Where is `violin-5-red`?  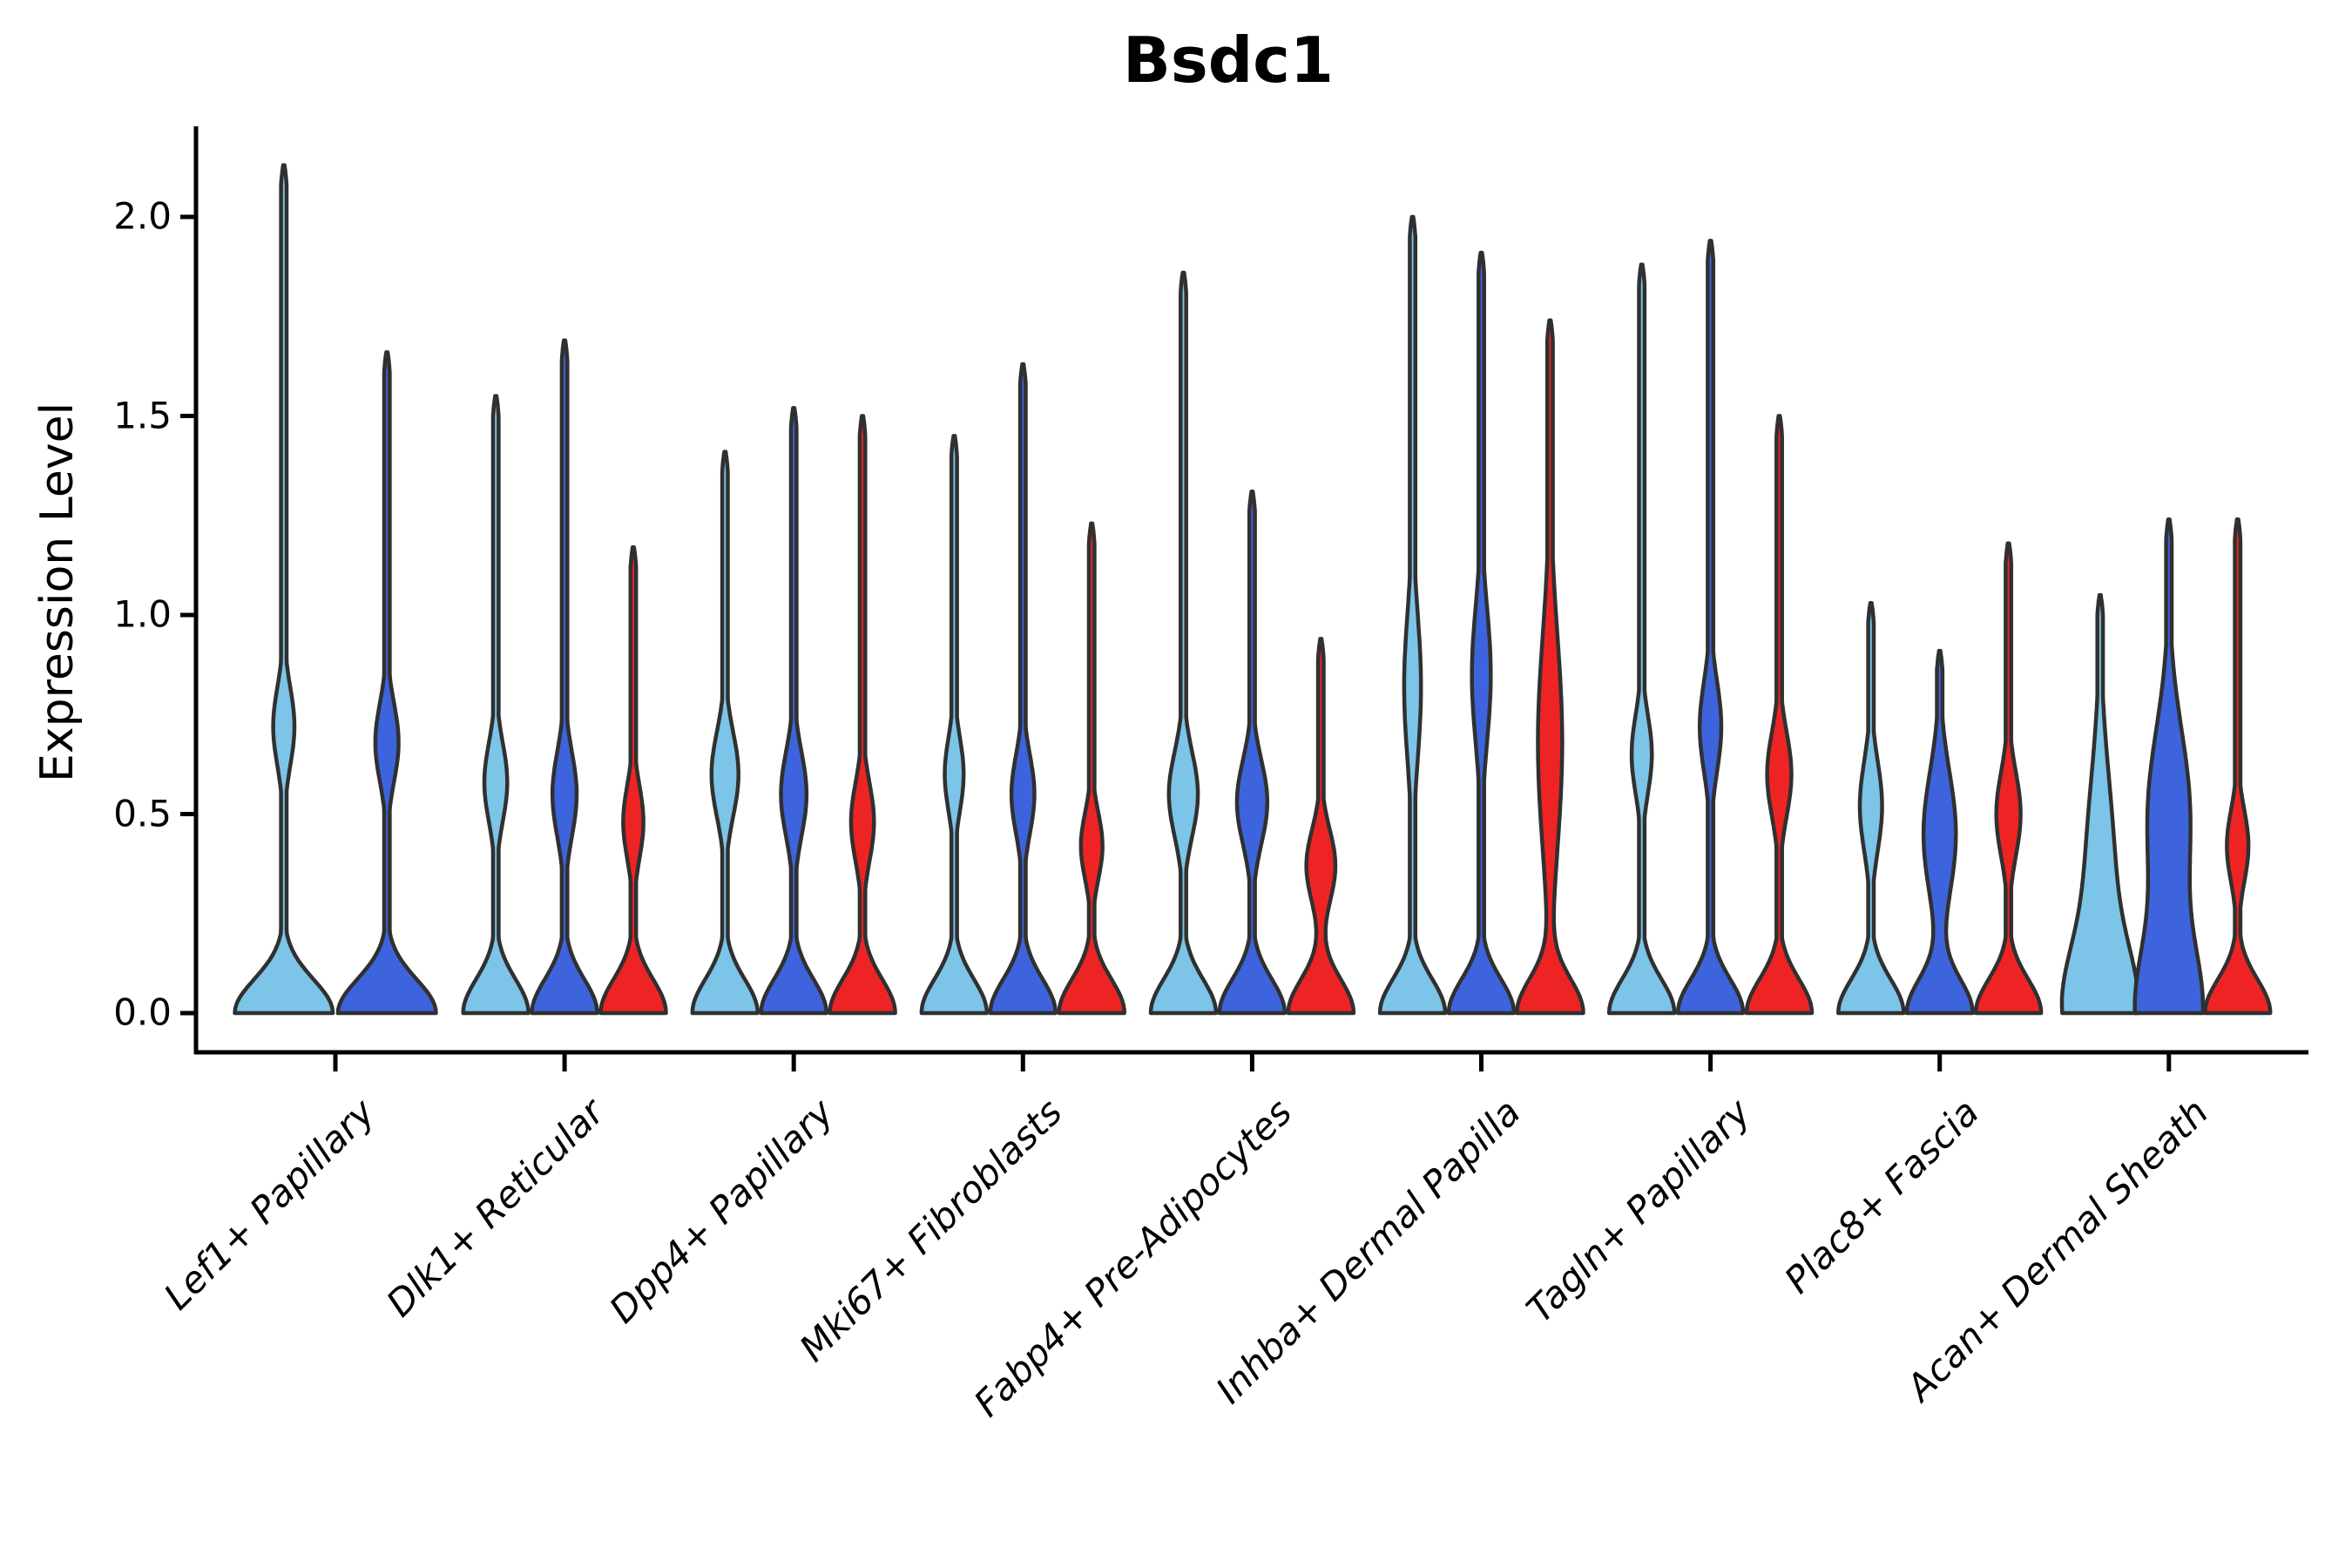
violin-5-red is located at coordinates (1550, 667).